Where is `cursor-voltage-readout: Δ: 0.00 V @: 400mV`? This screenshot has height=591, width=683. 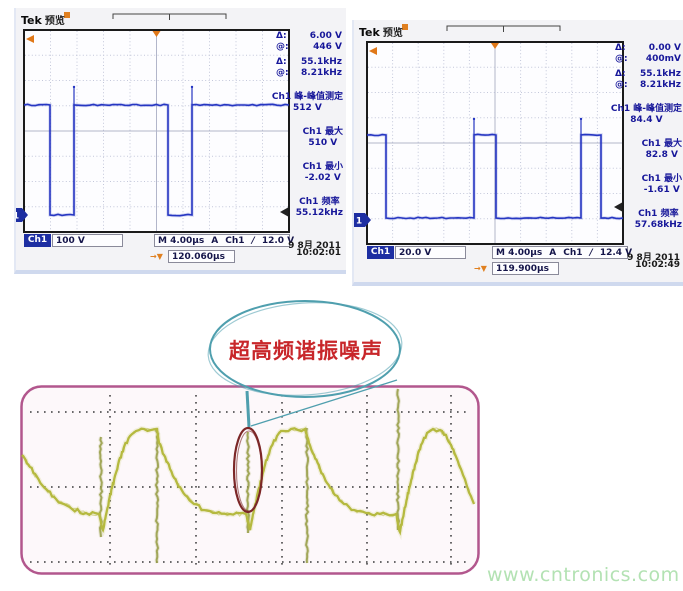 cursor-voltage-readout: Δ: 0.00 V @: 400mV is located at coordinates (648, 54).